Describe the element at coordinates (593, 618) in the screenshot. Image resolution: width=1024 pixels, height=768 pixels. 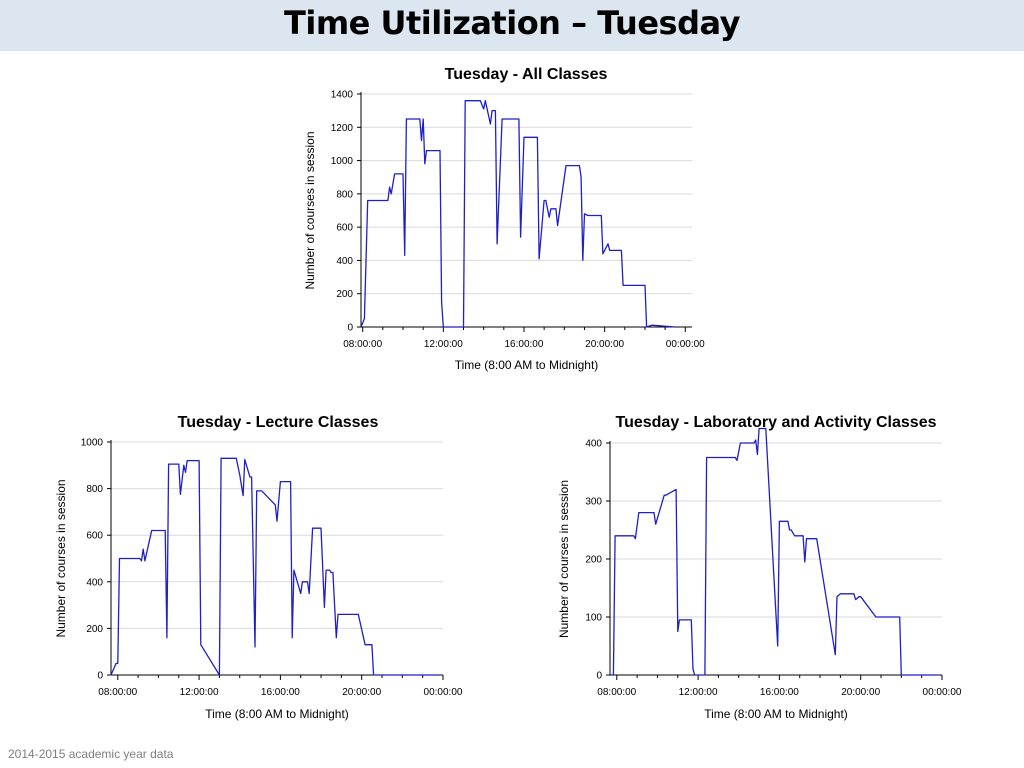
I see `y-tick-label: 100` at that location.